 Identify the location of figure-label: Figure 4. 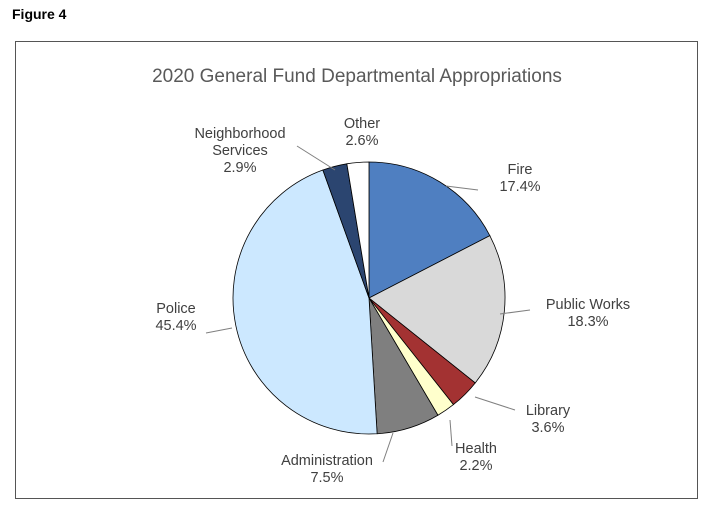
(39, 14).